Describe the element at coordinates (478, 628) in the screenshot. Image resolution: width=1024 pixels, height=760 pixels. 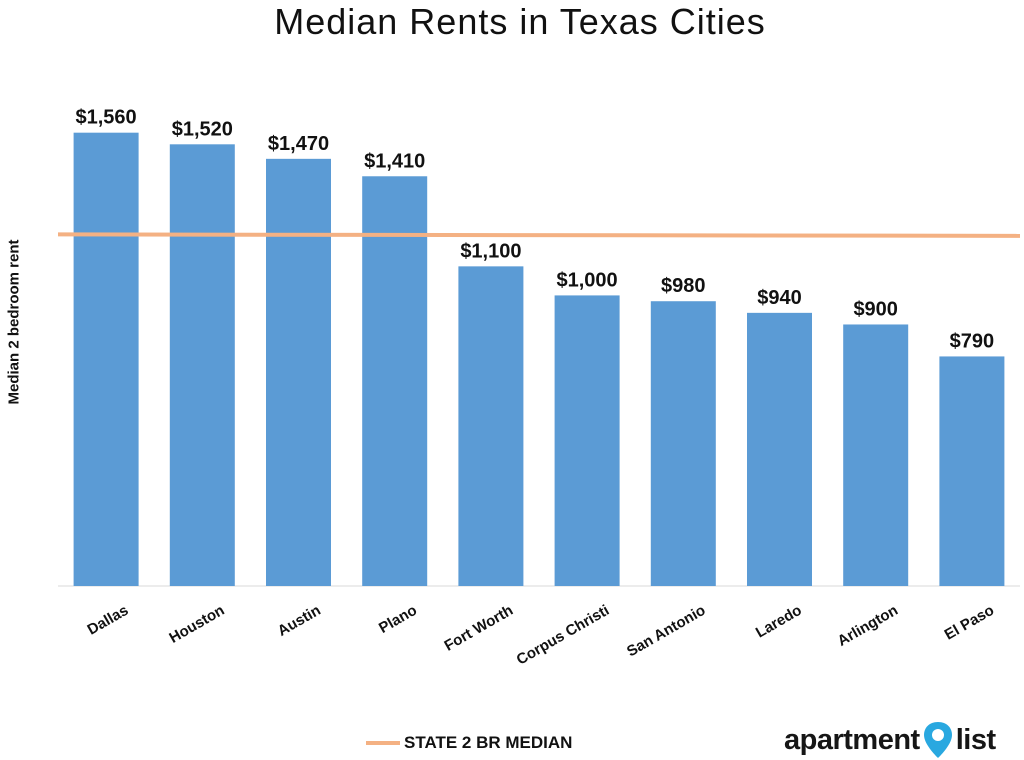
I see `x-tick-label: Fort Worth` at that location.